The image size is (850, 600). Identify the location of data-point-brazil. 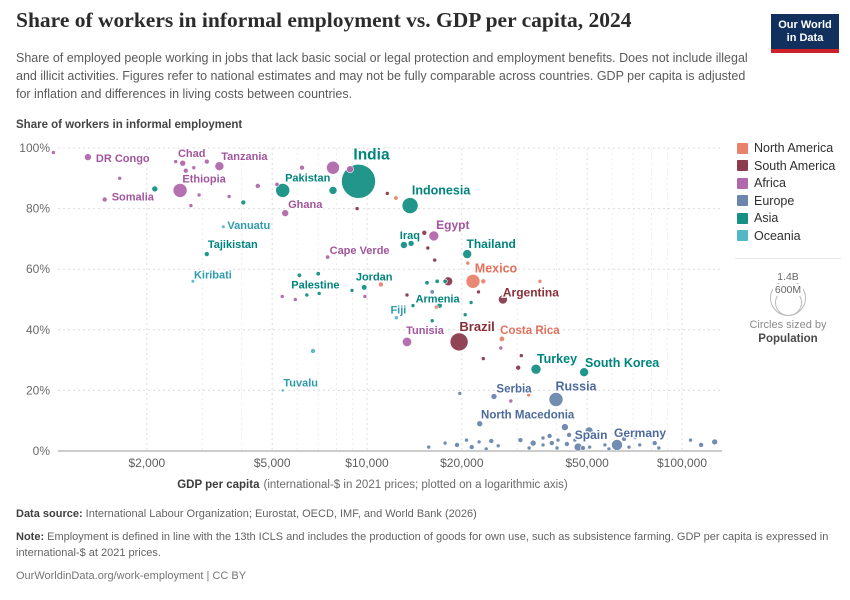
(459, 342).